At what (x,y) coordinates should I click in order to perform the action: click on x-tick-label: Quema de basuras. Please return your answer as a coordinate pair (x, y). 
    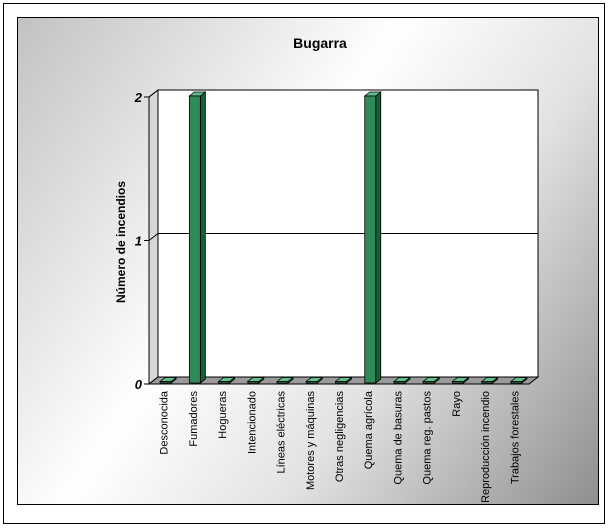
    Looking at the image, I should click on (398, 438).